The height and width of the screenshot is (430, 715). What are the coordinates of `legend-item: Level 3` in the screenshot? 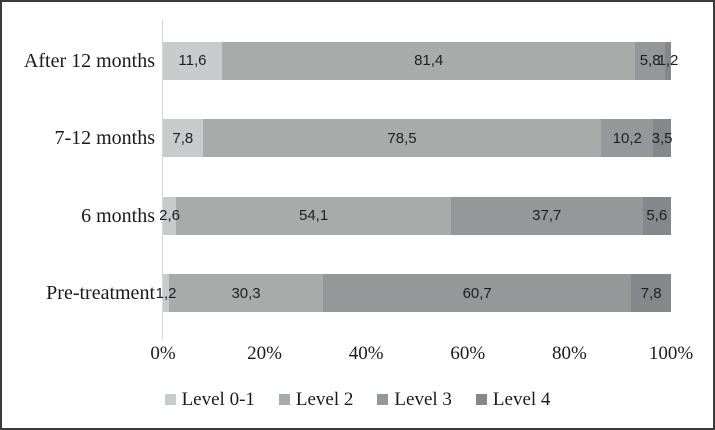 It's located at (414, 399).